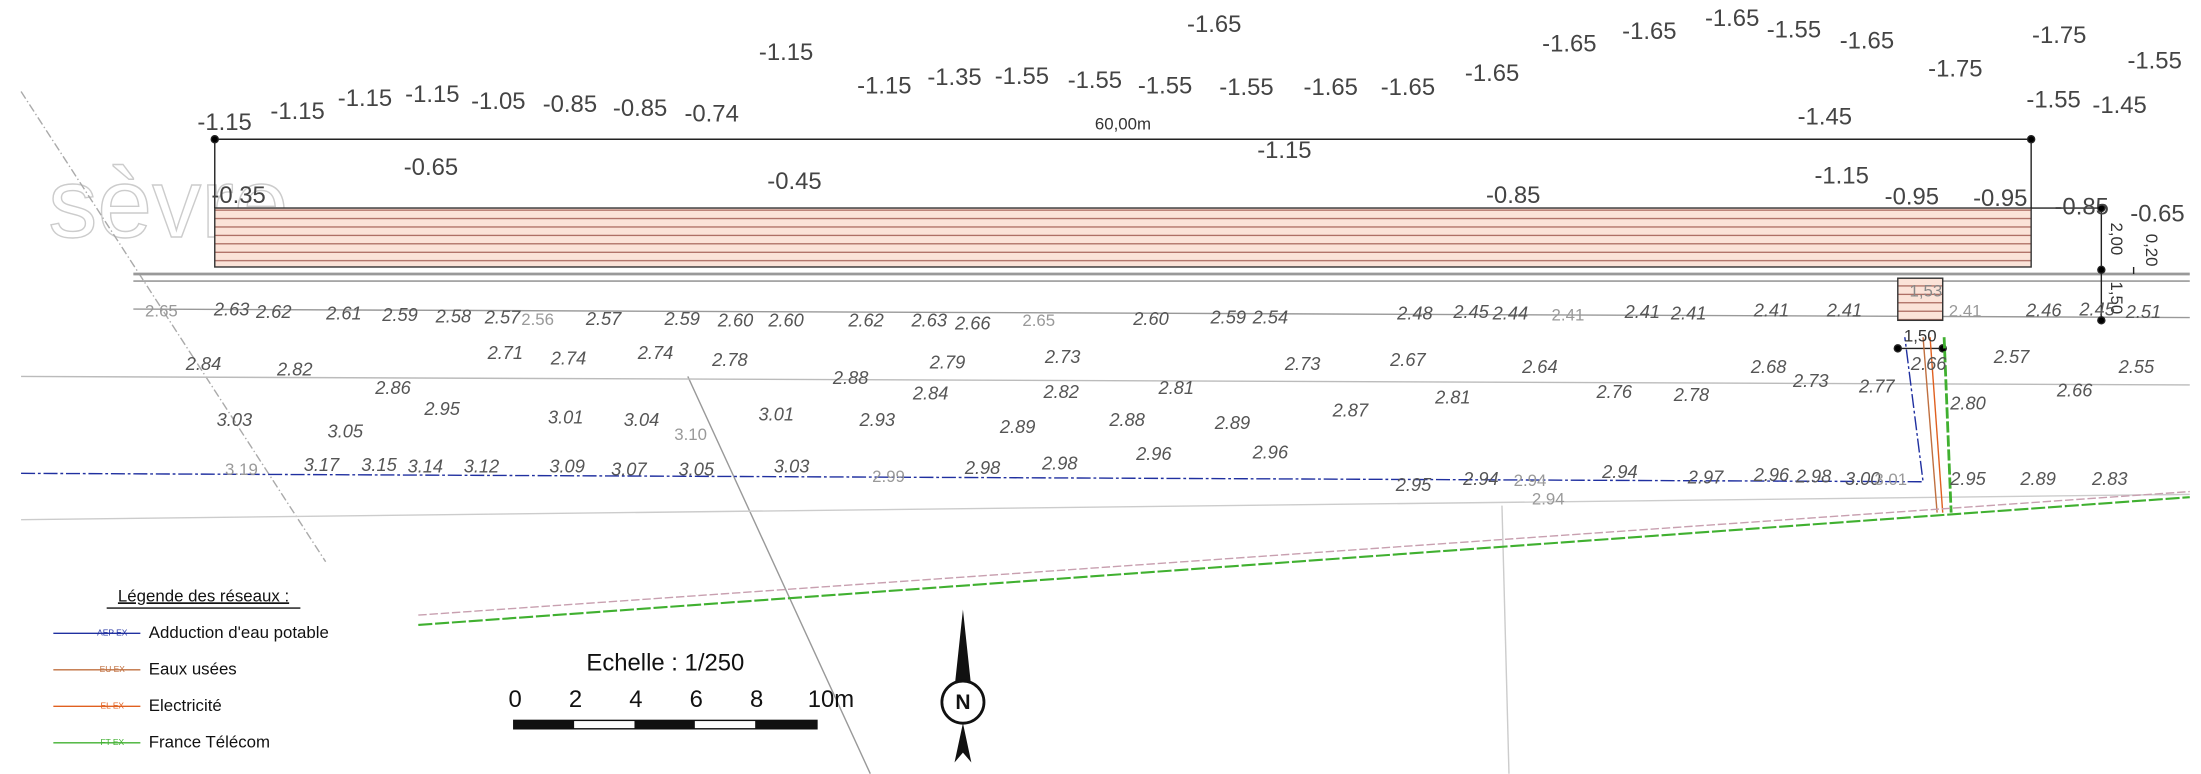 This screenshot has height=774, width=2201. Describe the element at coordinates (1123, 237) in the screenshot. I see `building` at that location.